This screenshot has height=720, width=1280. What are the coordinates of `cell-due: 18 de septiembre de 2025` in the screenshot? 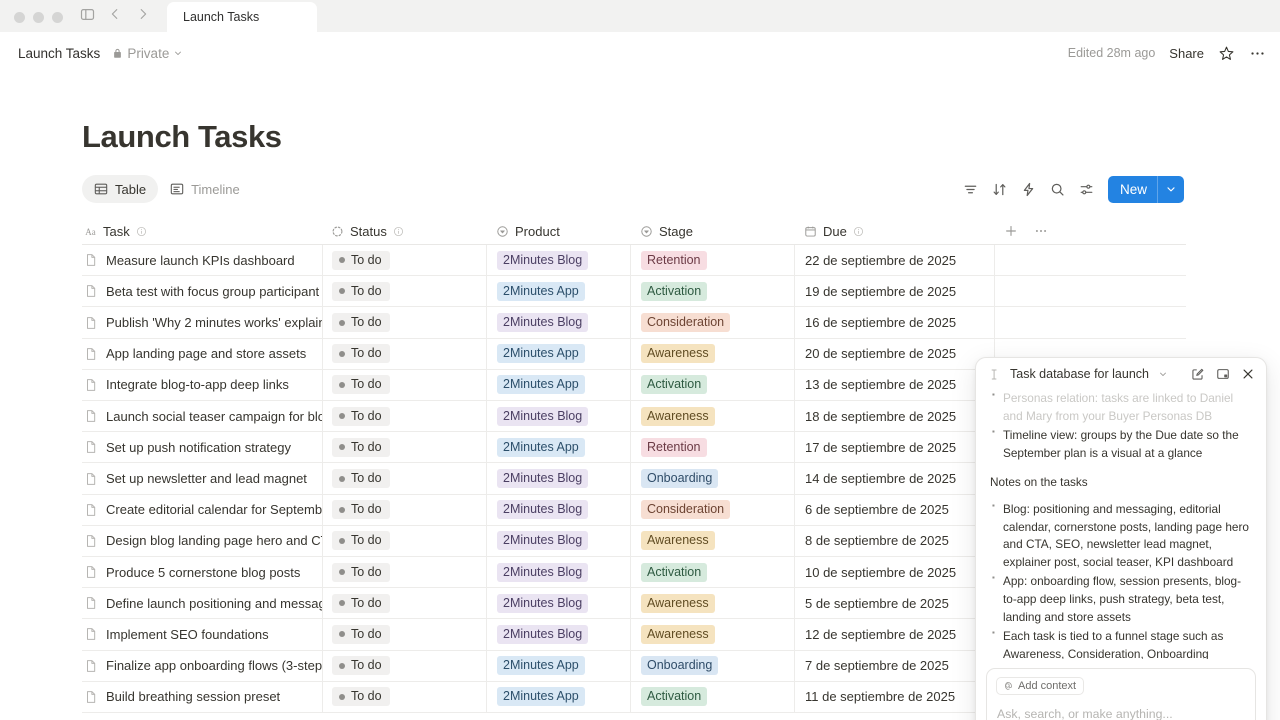 It's located at (894, 416).